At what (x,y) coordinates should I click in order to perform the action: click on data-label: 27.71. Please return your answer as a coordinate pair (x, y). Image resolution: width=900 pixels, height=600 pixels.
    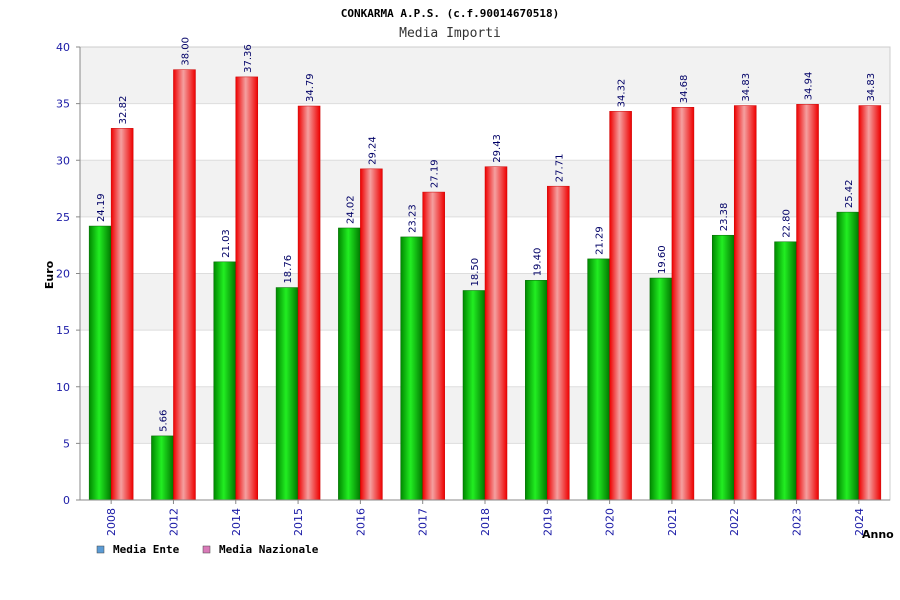
    Looking at the image, I should click on (559, 168).